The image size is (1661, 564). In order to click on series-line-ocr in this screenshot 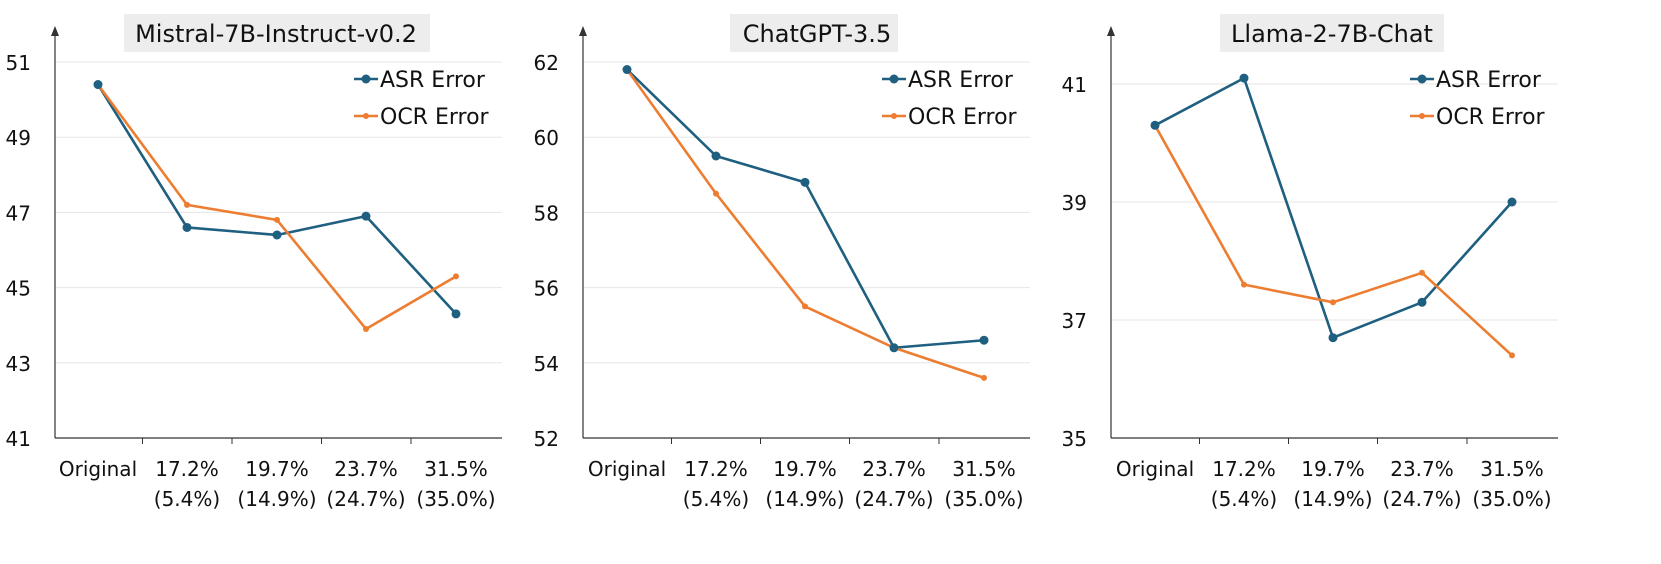, I will do `click(1333, 240)`.